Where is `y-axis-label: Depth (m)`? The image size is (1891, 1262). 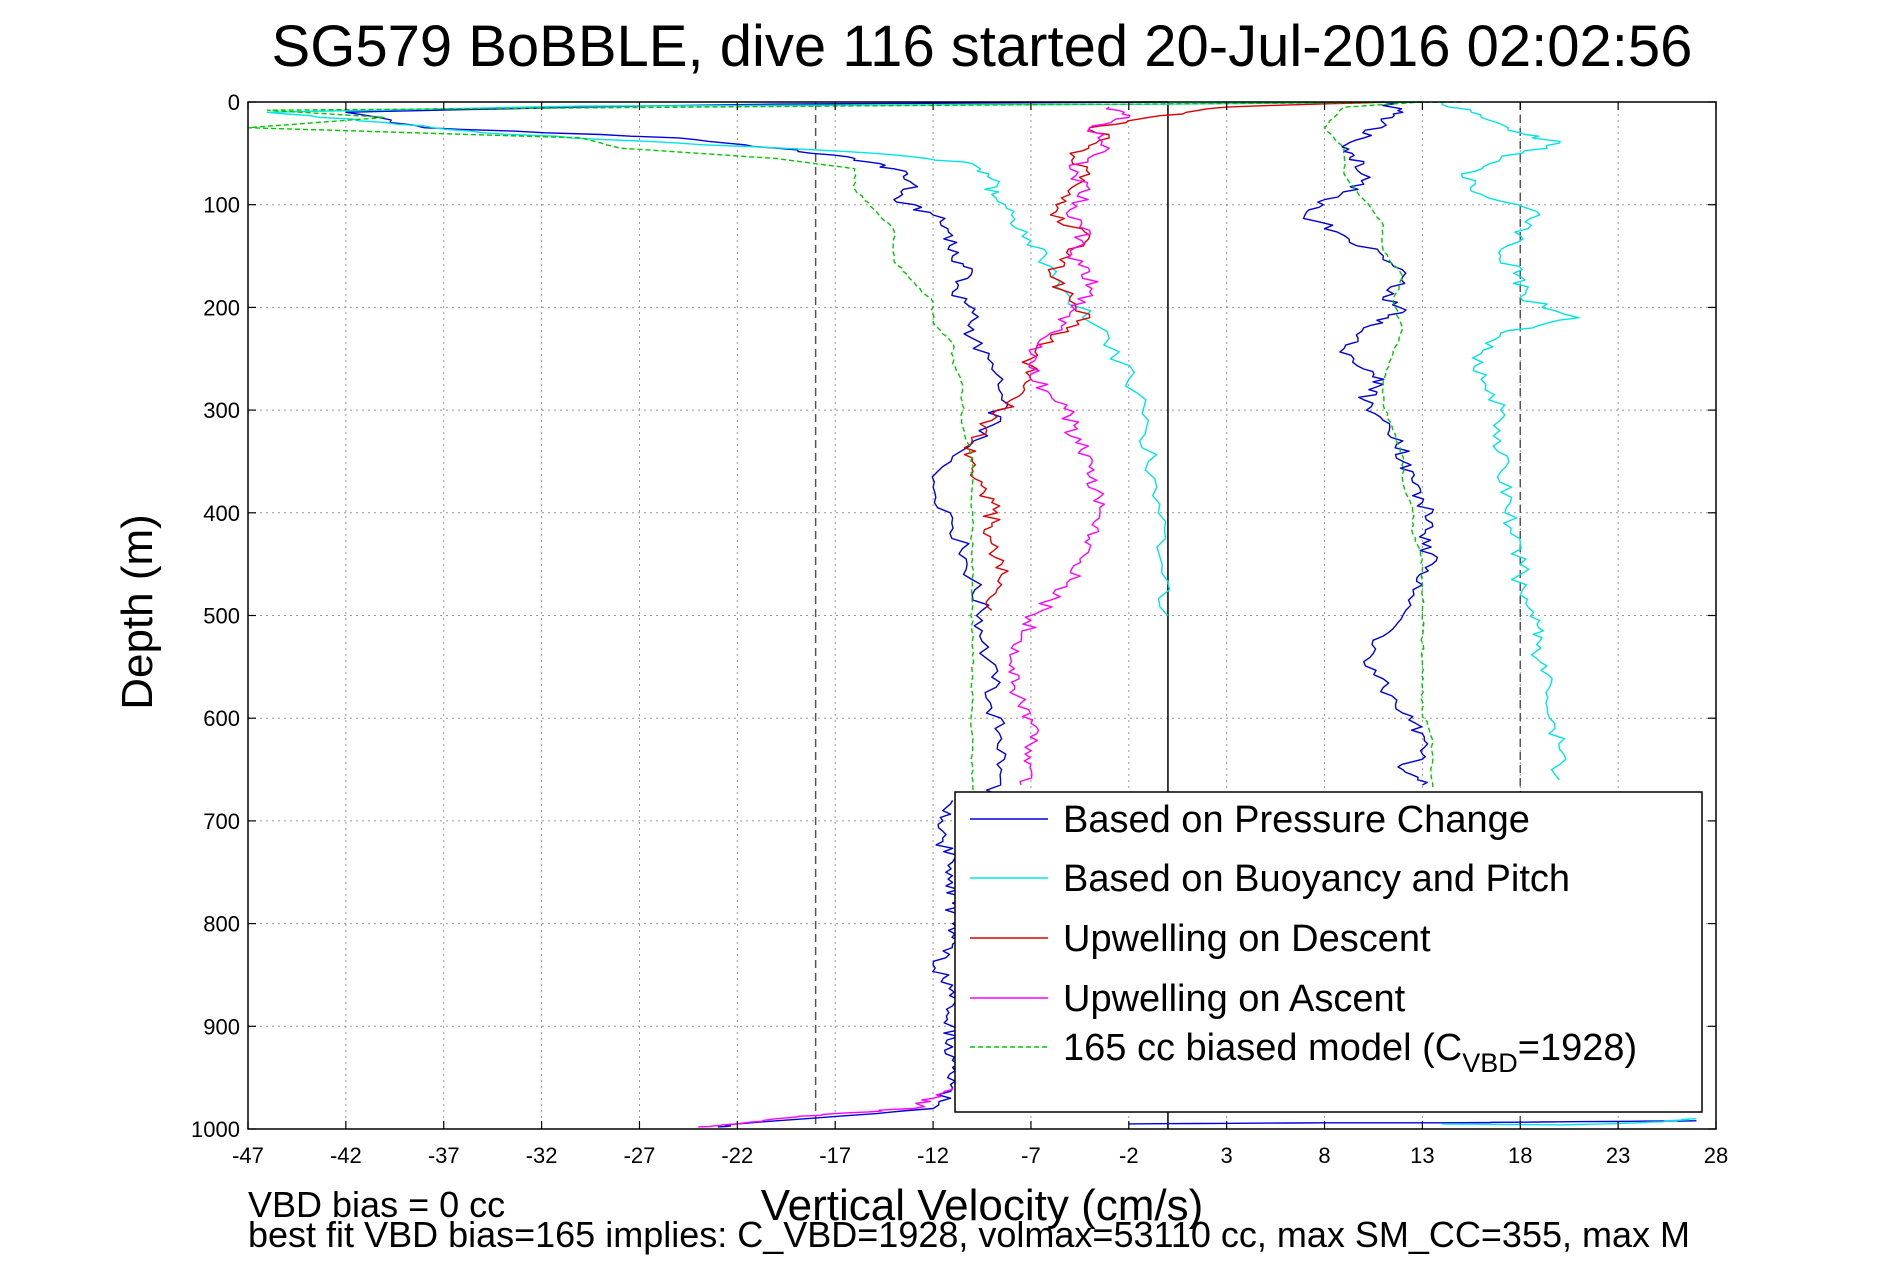
y-axis-label: Depth (m) is located at coordinates (137, 612).